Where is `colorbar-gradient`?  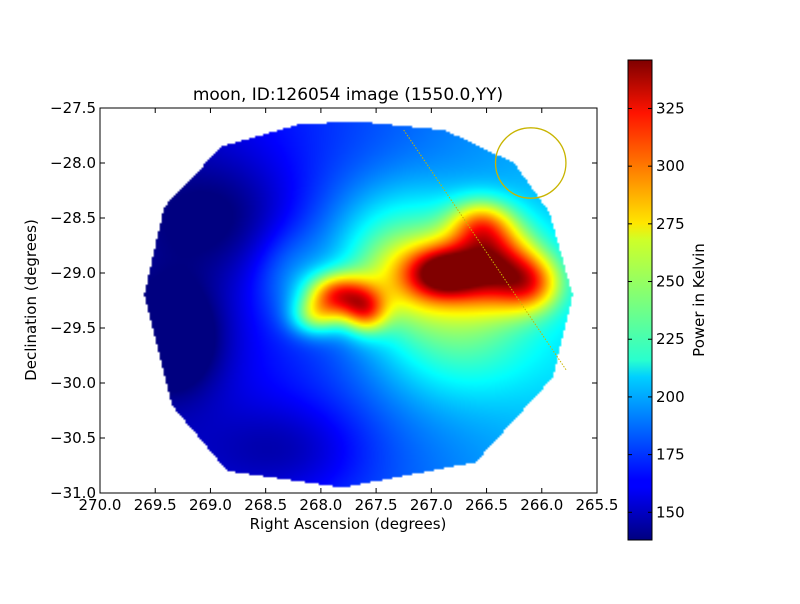
colorbar-gradient is located at coordinates (640, 300).